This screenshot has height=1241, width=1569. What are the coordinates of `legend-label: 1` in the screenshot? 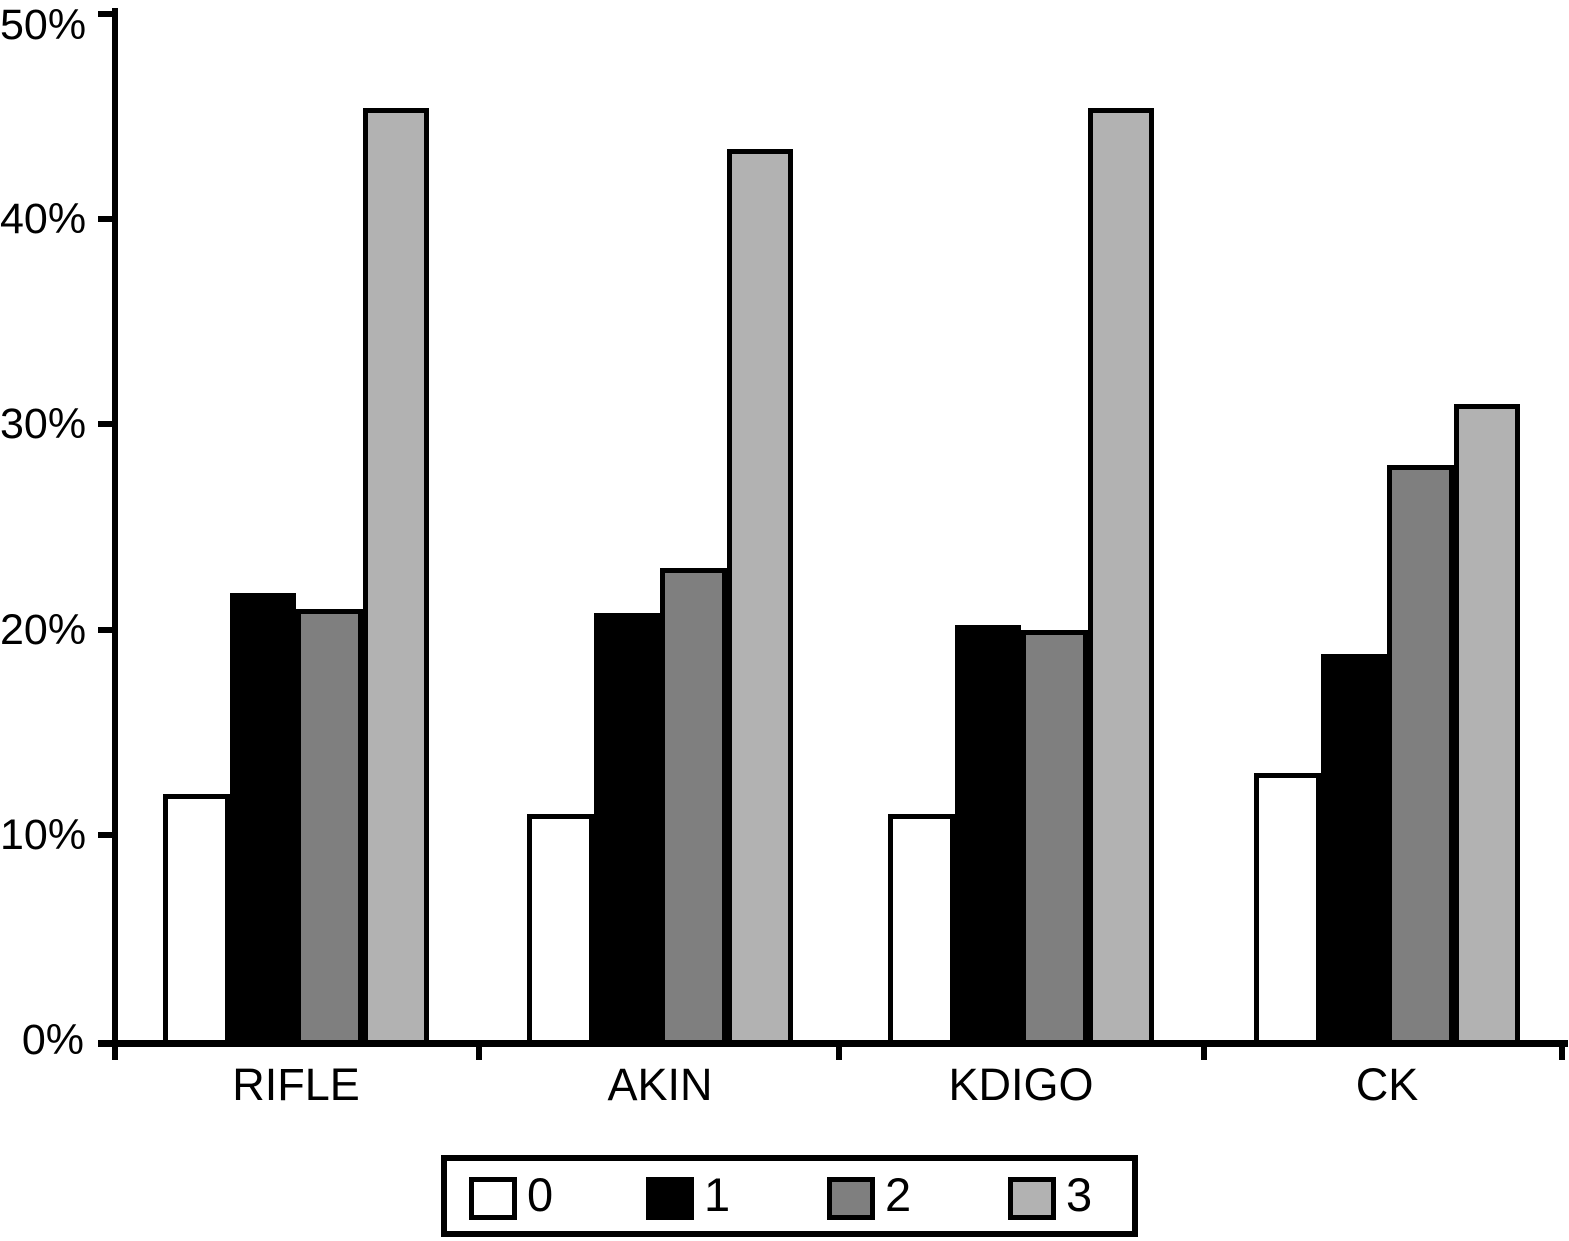 It's located at (717, 1194).